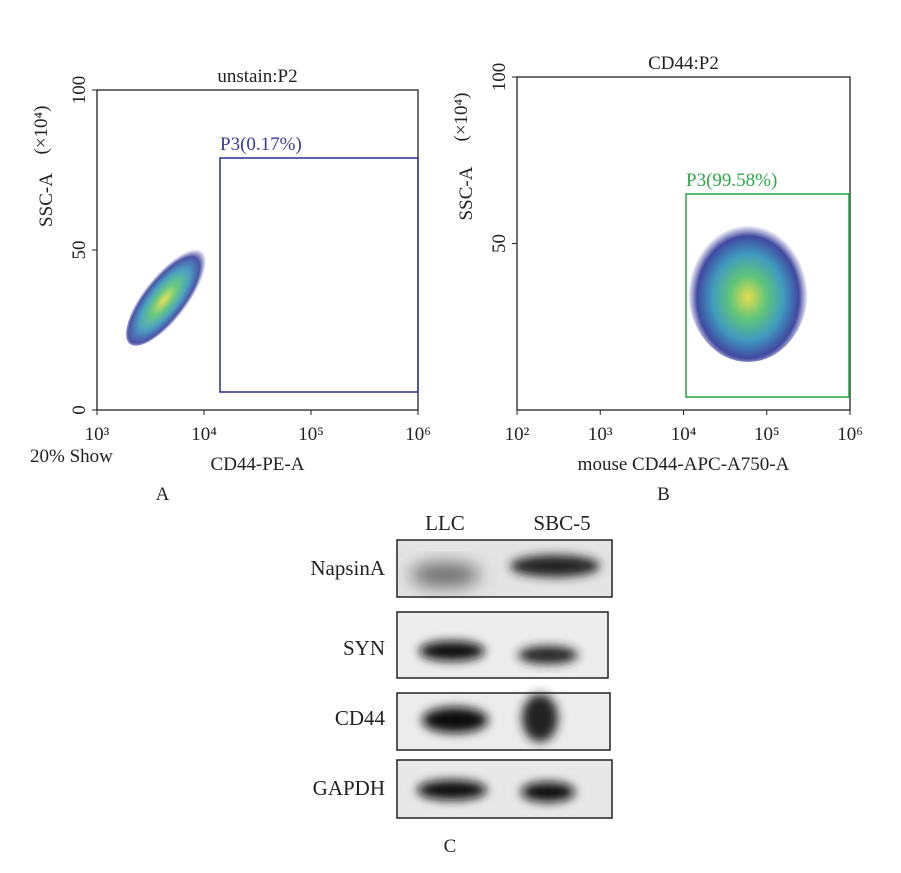 Image resolution: width=901 pixels, height=873 pixels. I want to click on panel-letter: B, so click(663, 494).